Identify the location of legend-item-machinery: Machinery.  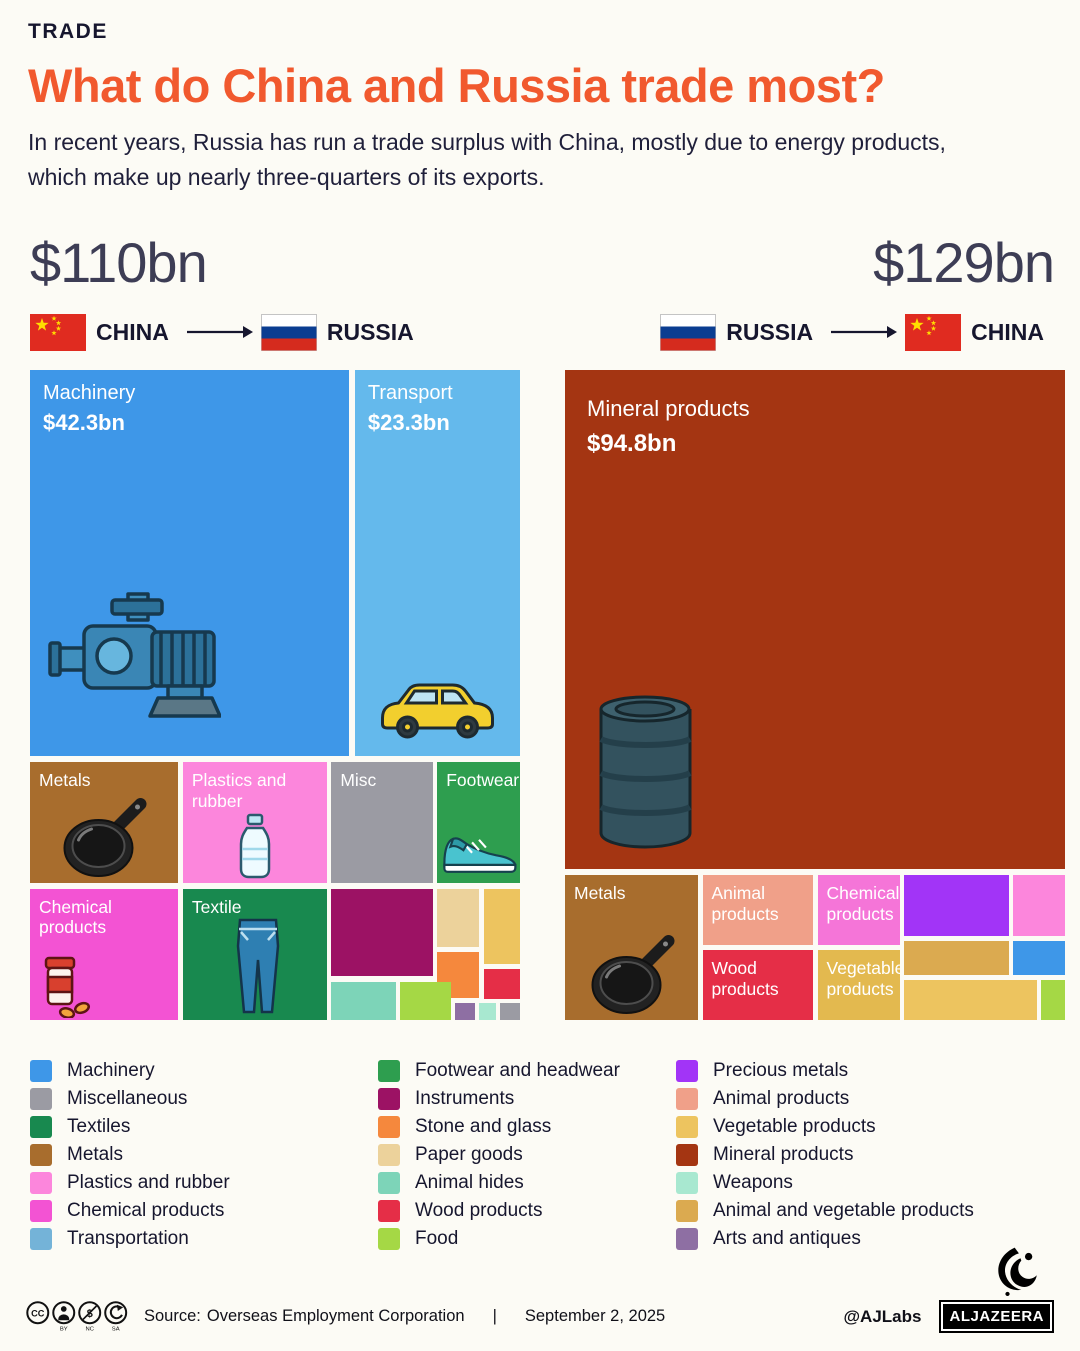
(204, 1071).